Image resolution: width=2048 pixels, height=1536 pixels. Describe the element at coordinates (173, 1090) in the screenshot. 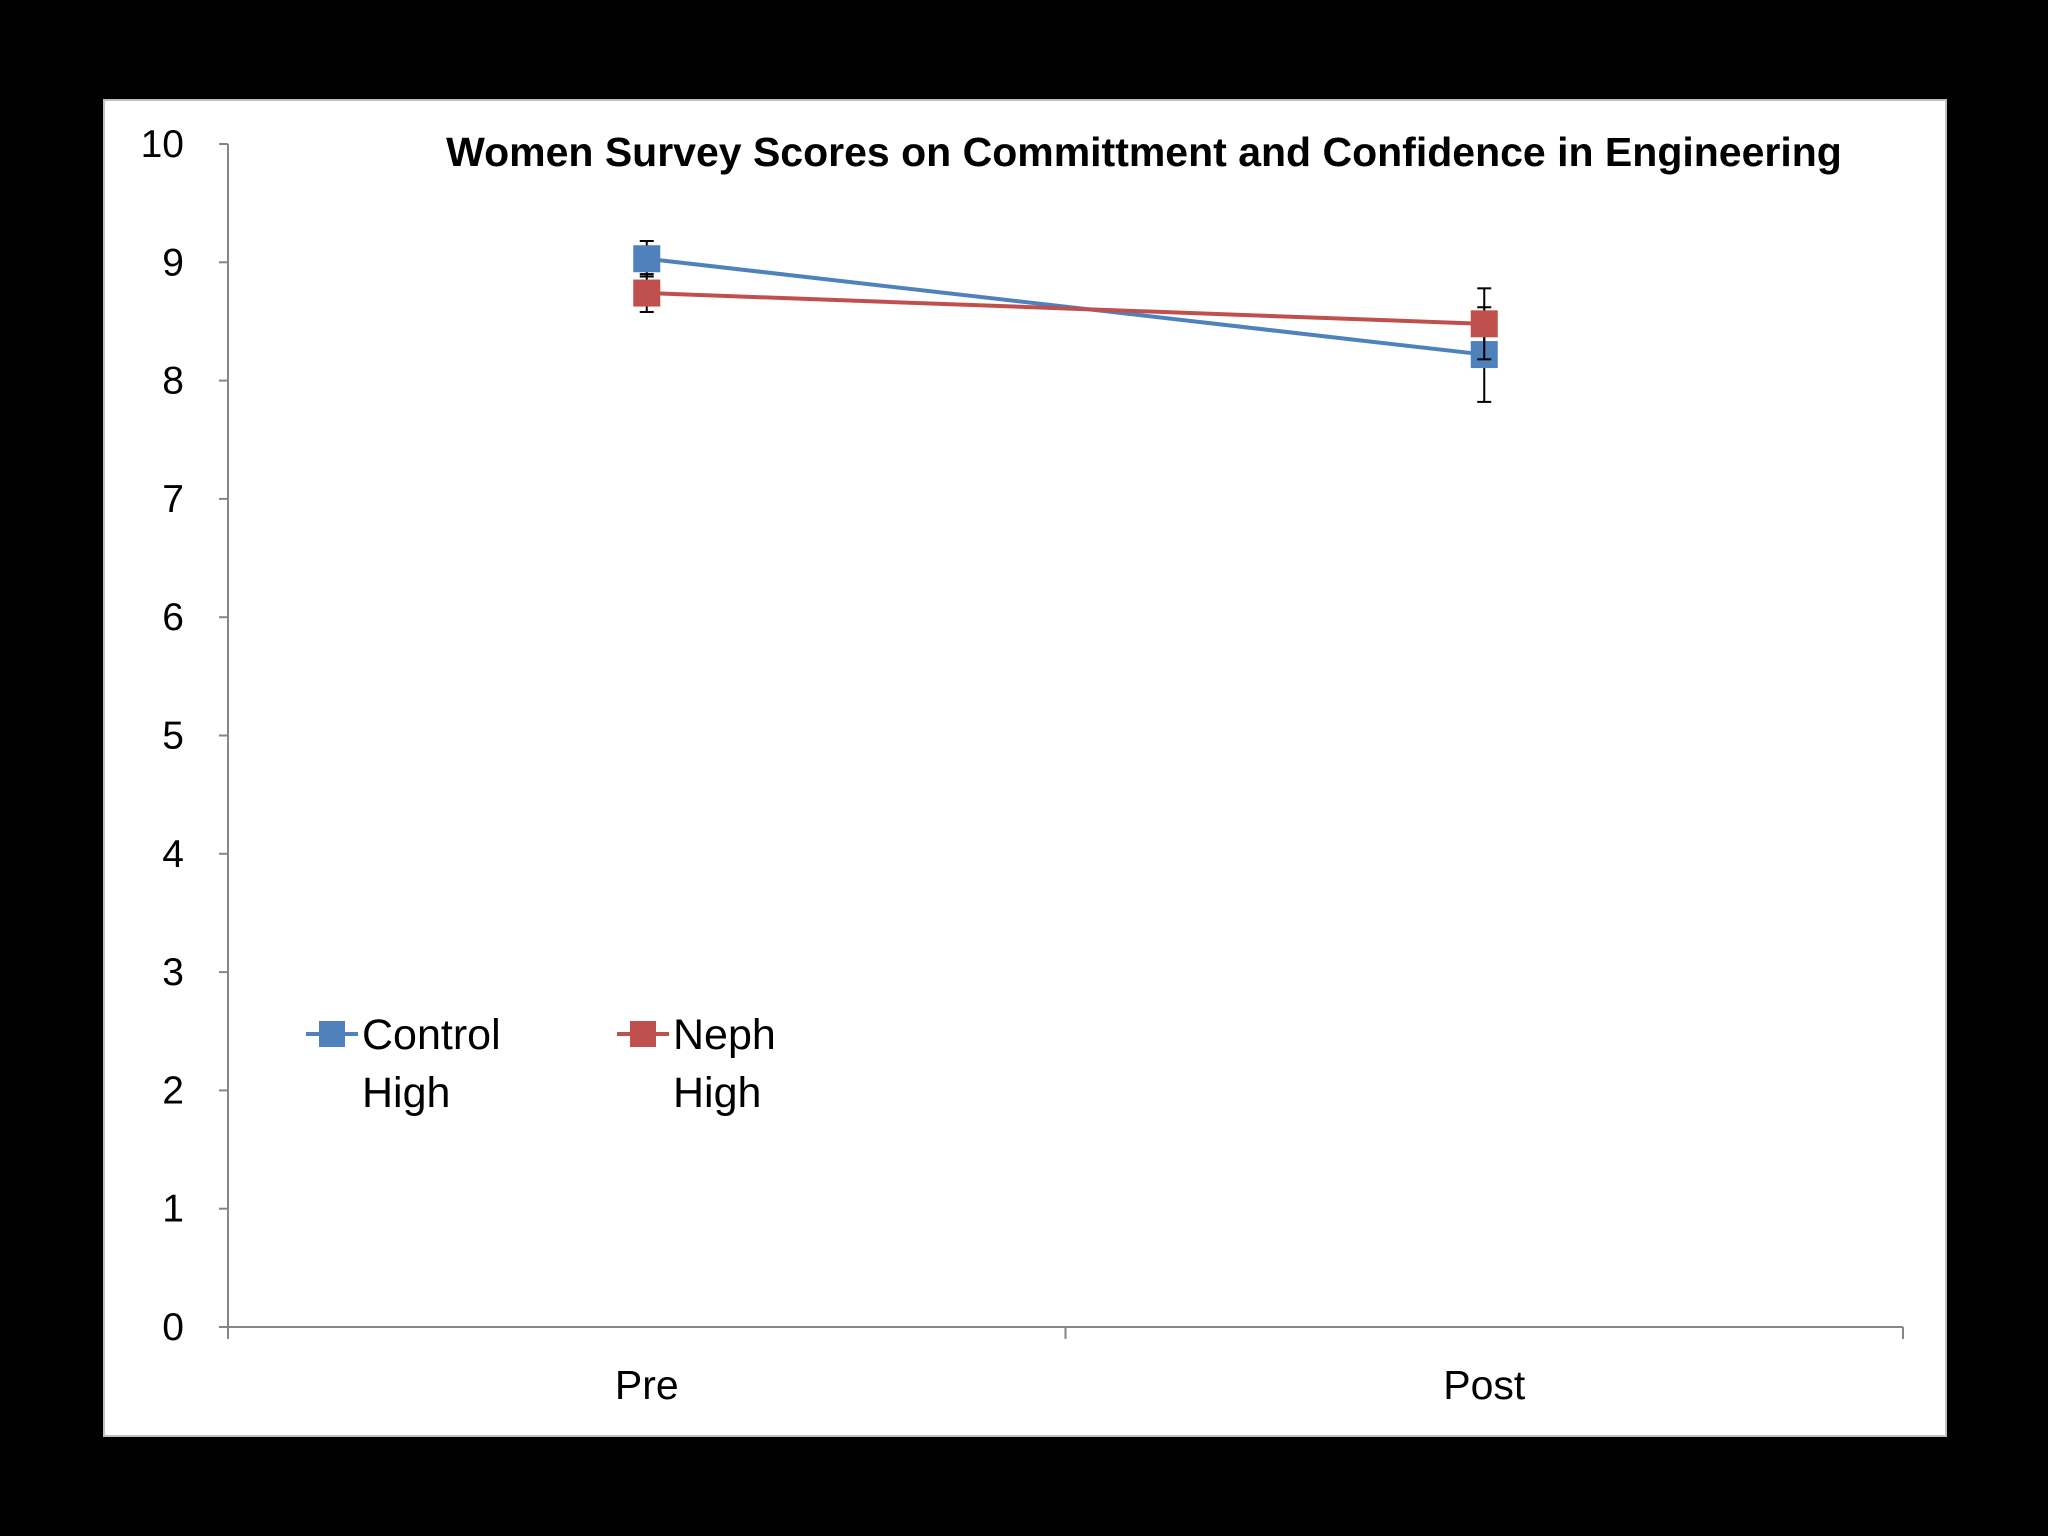

I see `y-tick-label: 2` at that location.